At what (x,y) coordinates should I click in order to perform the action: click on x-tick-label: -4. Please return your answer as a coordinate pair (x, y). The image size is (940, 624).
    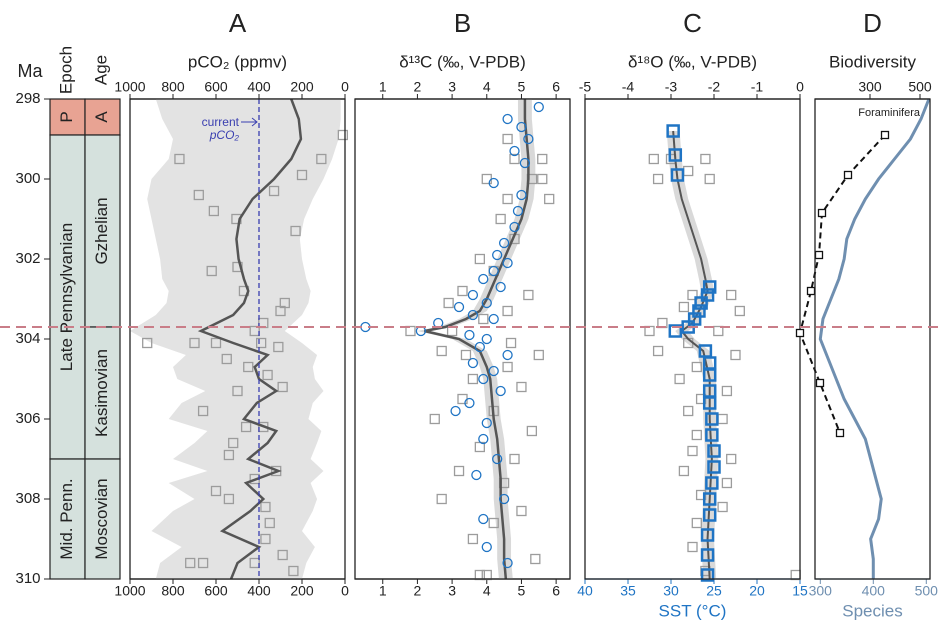
    Looking at the image, I should click on (628, 87).